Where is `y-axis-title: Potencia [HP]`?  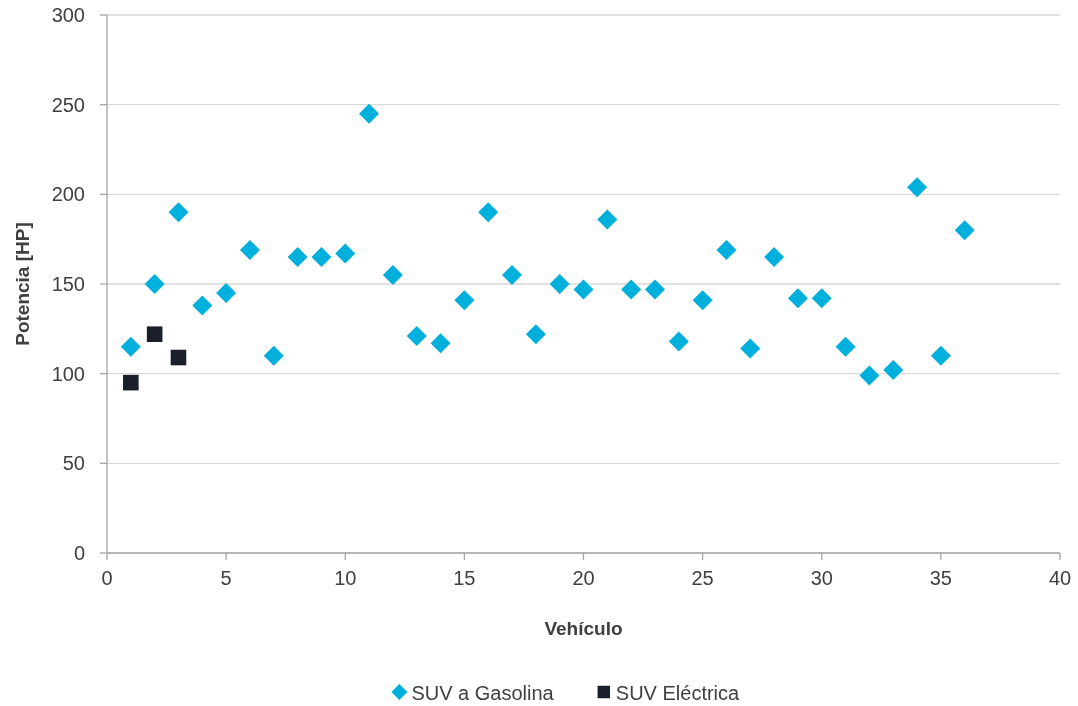 y-axis-title: Potencia [HP] is located at coordinates (22, 284).